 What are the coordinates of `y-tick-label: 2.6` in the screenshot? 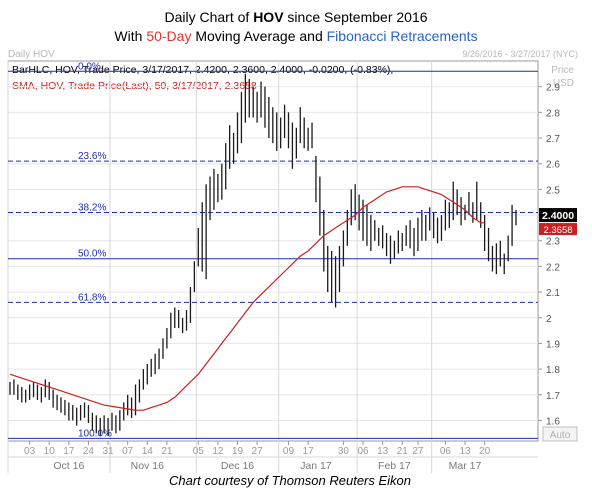 It's located at (553, 165).